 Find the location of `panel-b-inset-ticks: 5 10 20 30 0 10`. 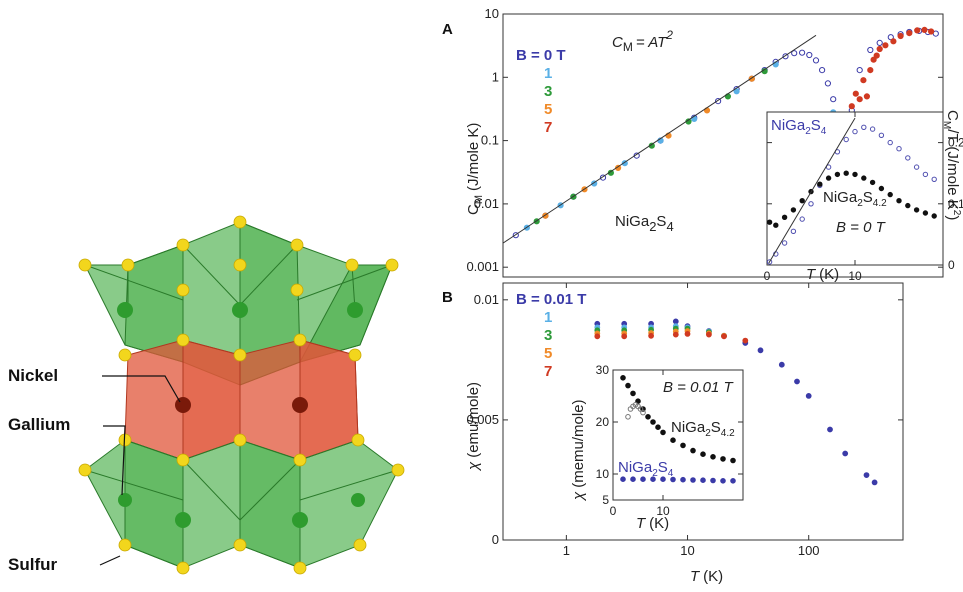

panel-b-inset-ticks: 5 10 20 30 0 10 is located at coordinates (669, 440).